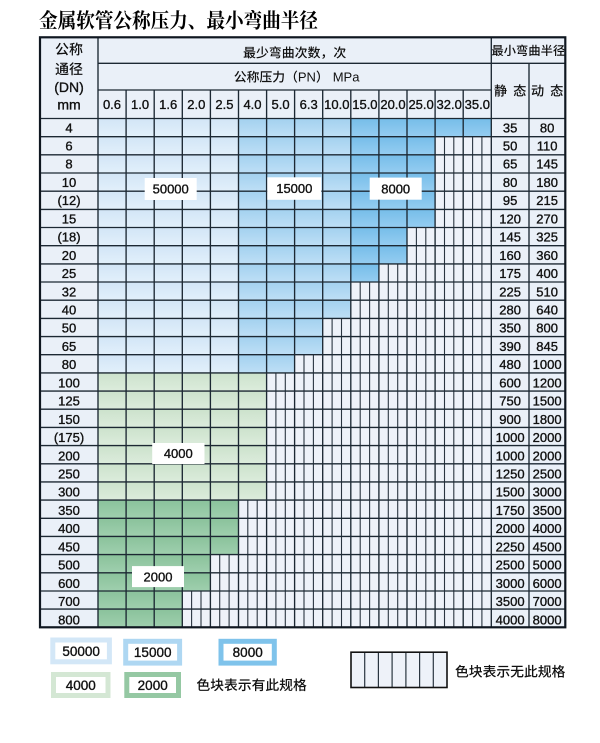 This screenshot has width=600, height=743. What do you see at coordinates (547, 218) in the screenshot?
I see `svg-text: 270` at bounding box center [547, 218].